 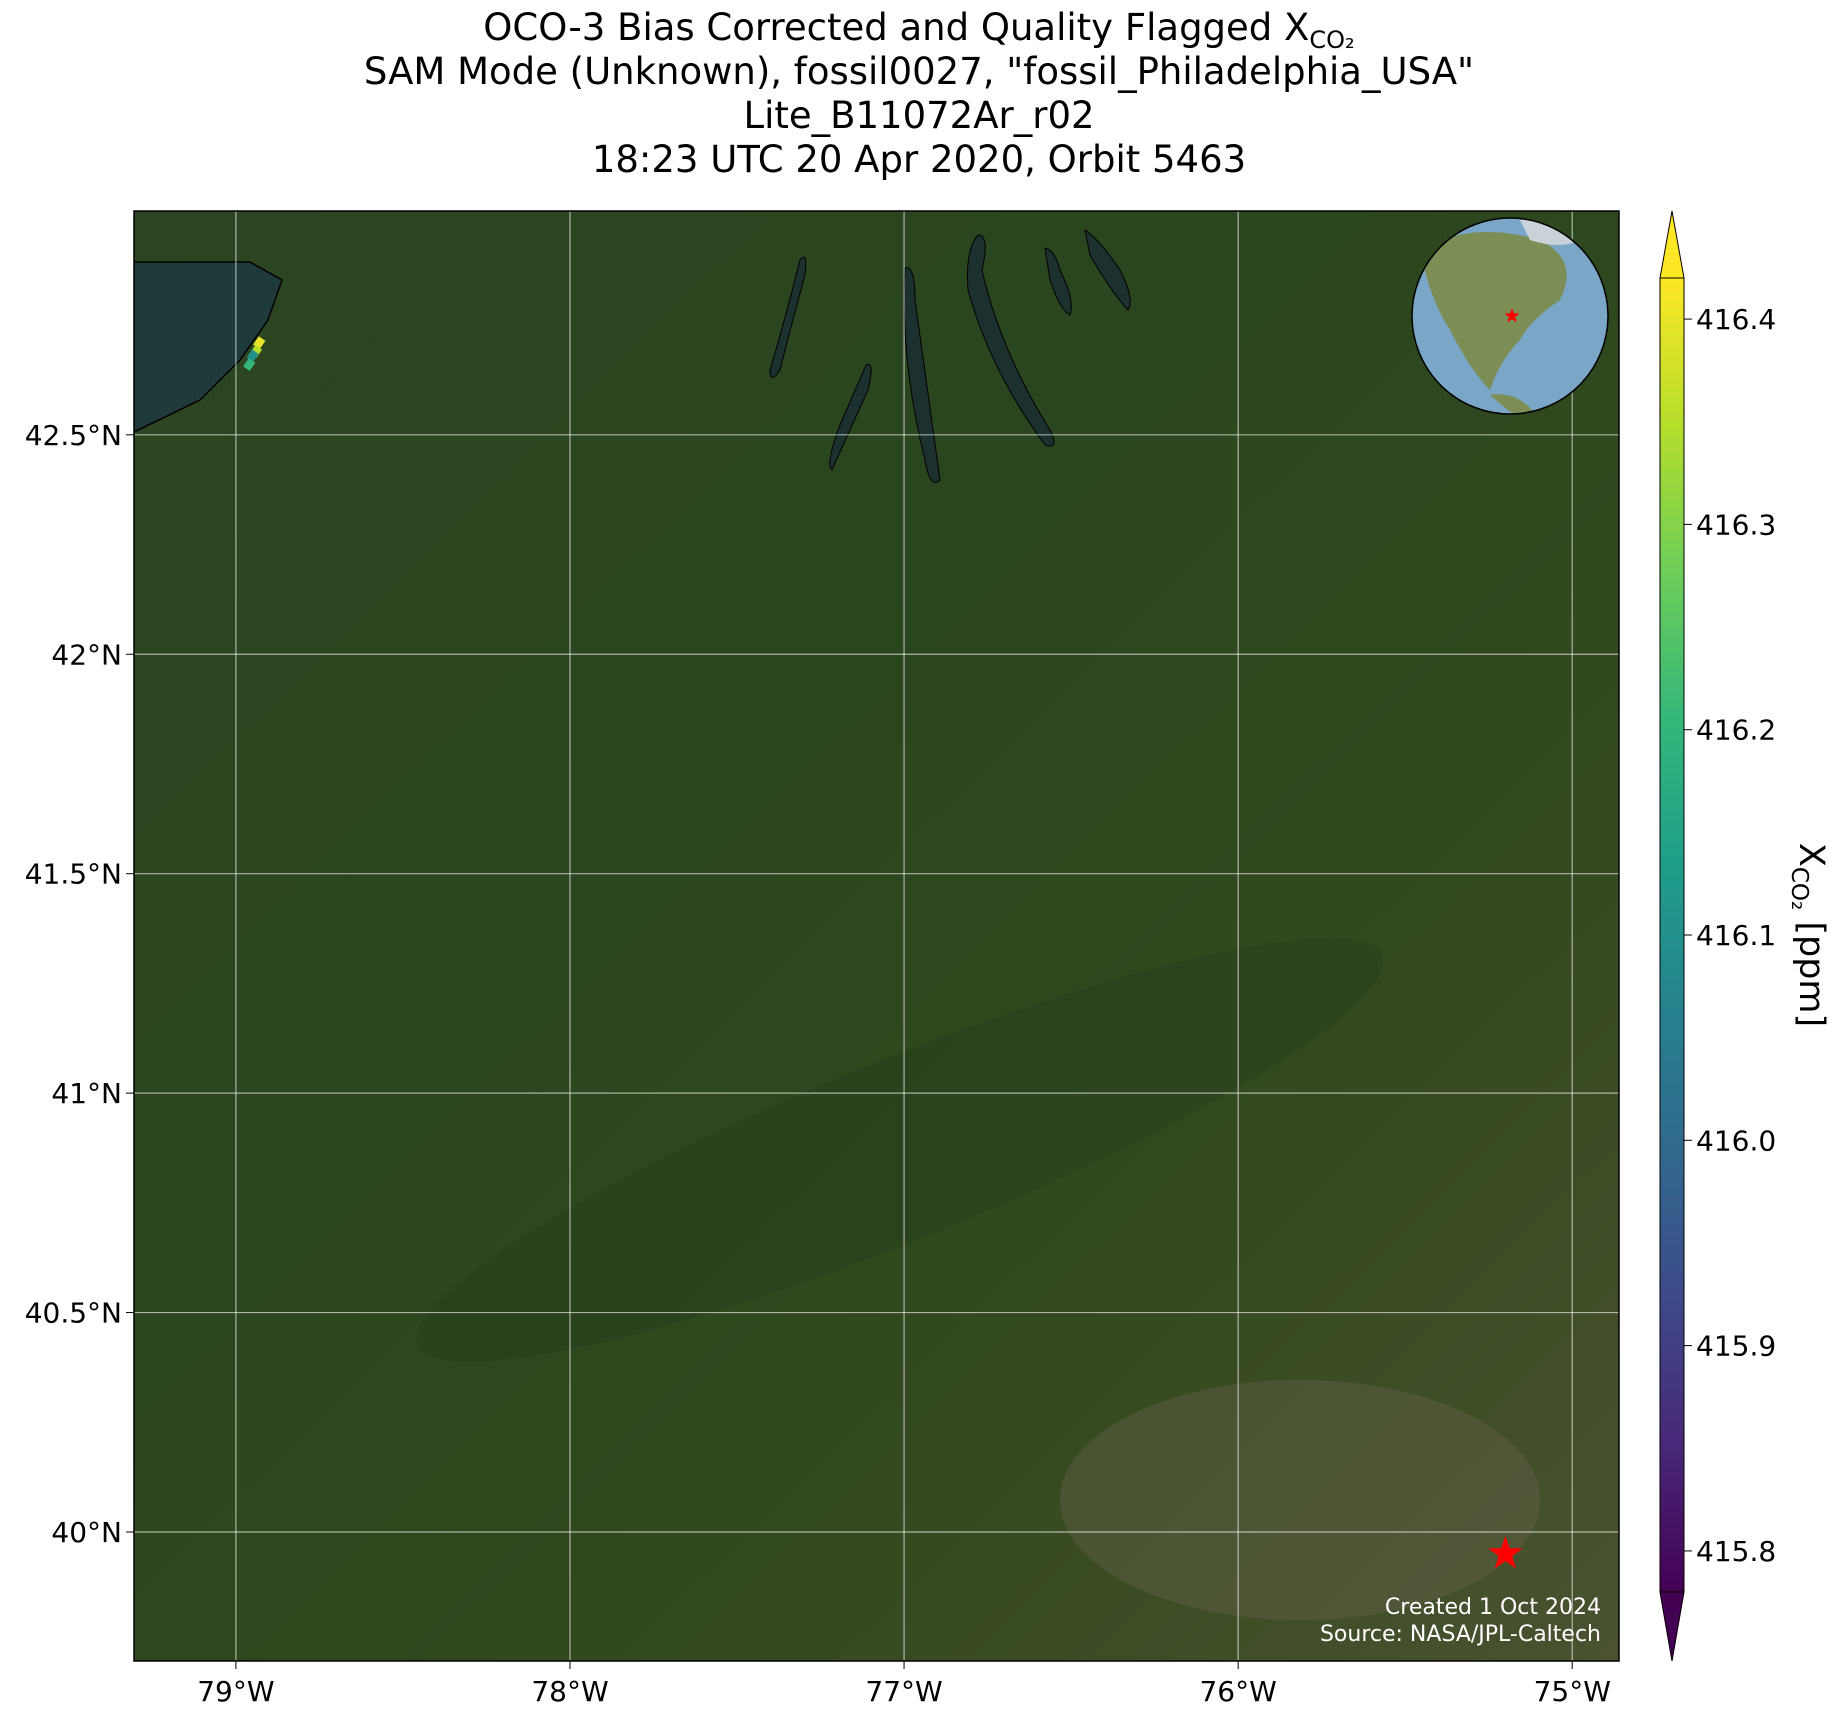 What do you see at coordinates (86, 1093) in the screenshot?
I see `y-tick-label: 41°N` at bounding box center [86, 1093].